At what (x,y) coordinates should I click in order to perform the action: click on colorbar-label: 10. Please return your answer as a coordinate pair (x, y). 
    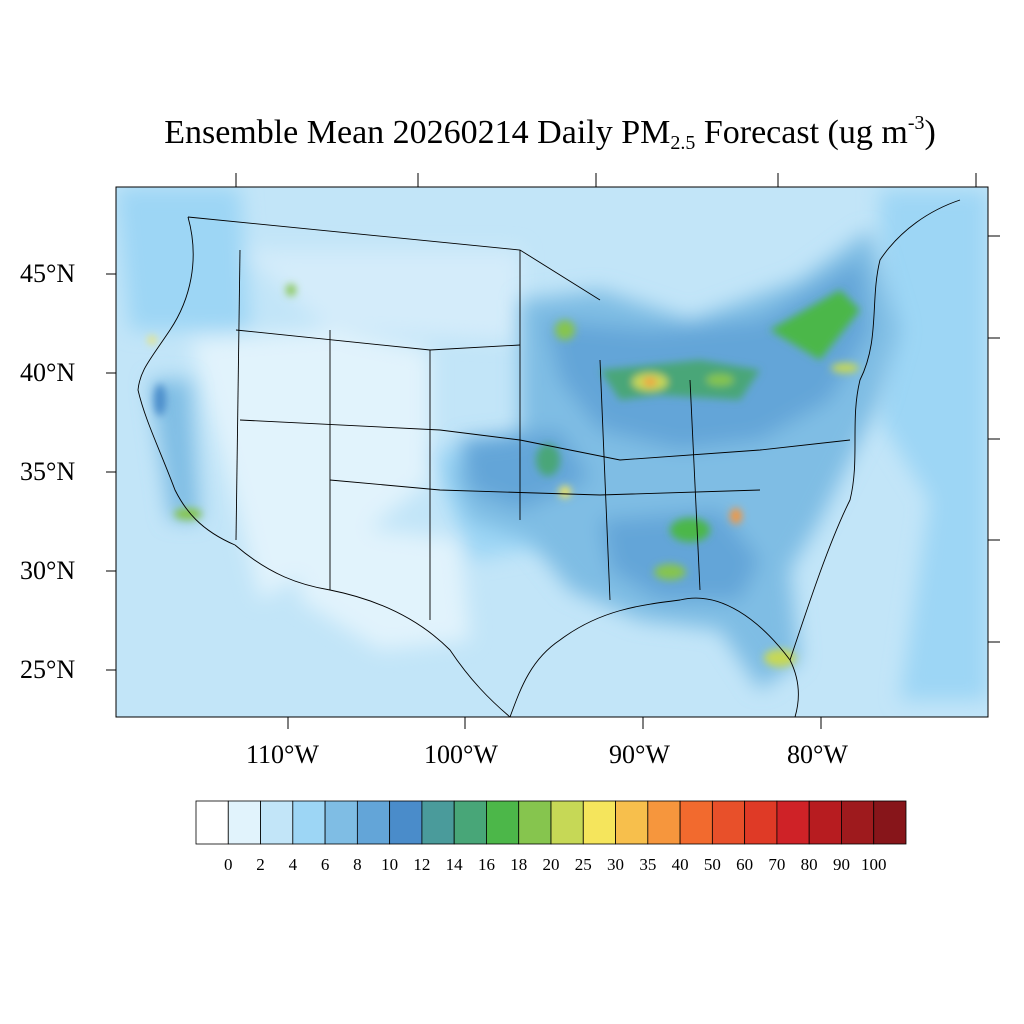
    Looking at the image, I should click on (390, 864).